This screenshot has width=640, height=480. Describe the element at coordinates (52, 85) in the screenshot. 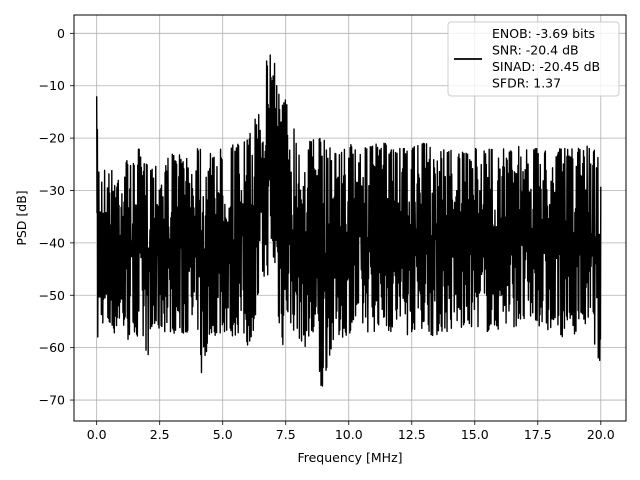

I see `y-tick-label-1: −10` at that location.